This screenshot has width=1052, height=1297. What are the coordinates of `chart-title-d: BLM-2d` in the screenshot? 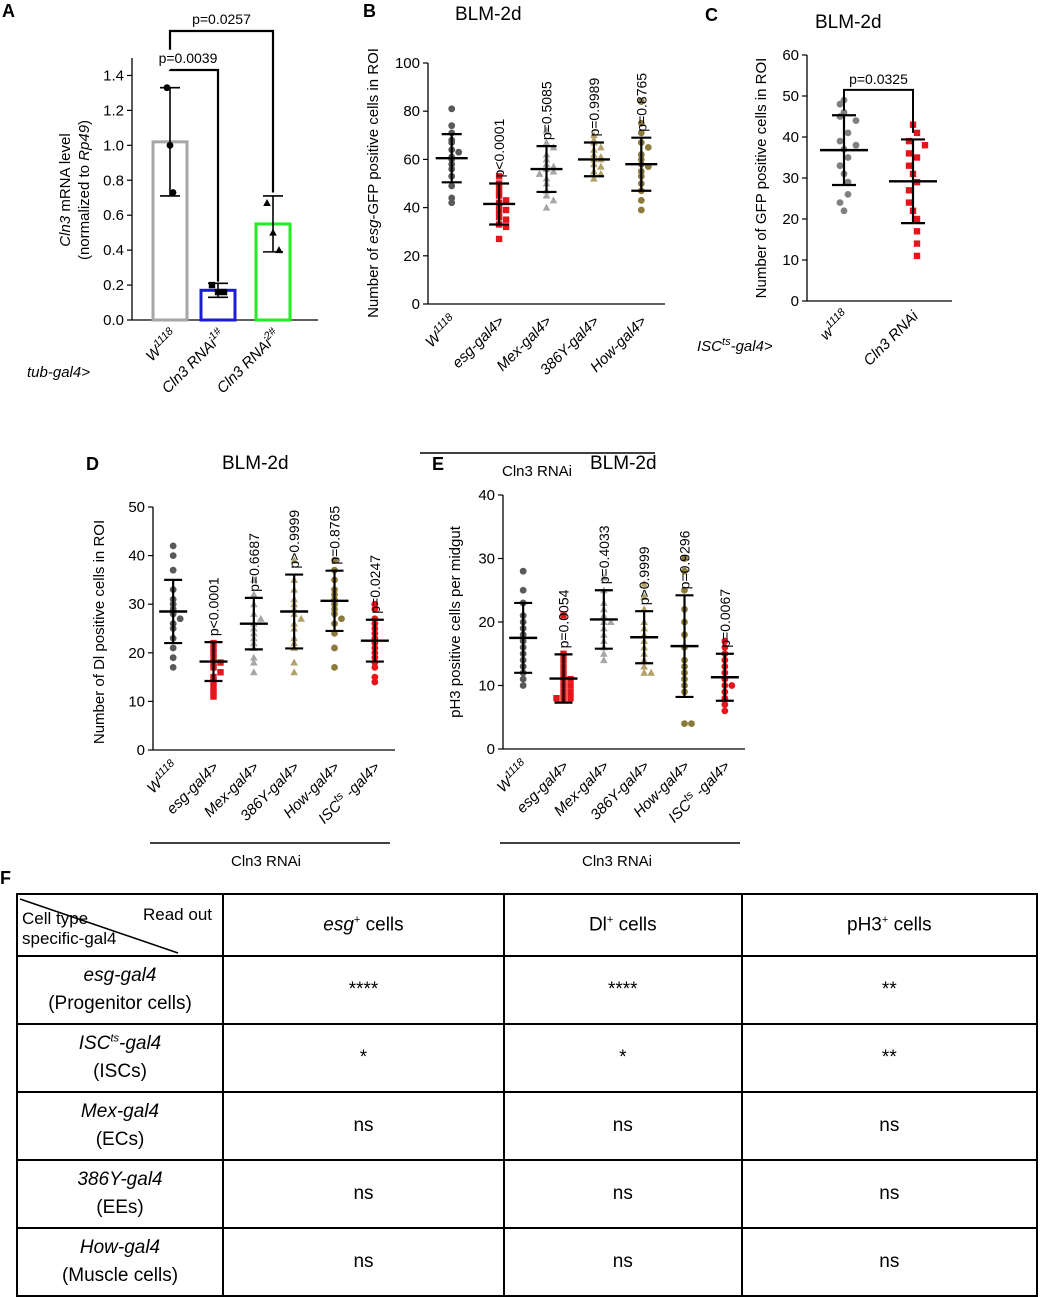 It's located at (255, 463).